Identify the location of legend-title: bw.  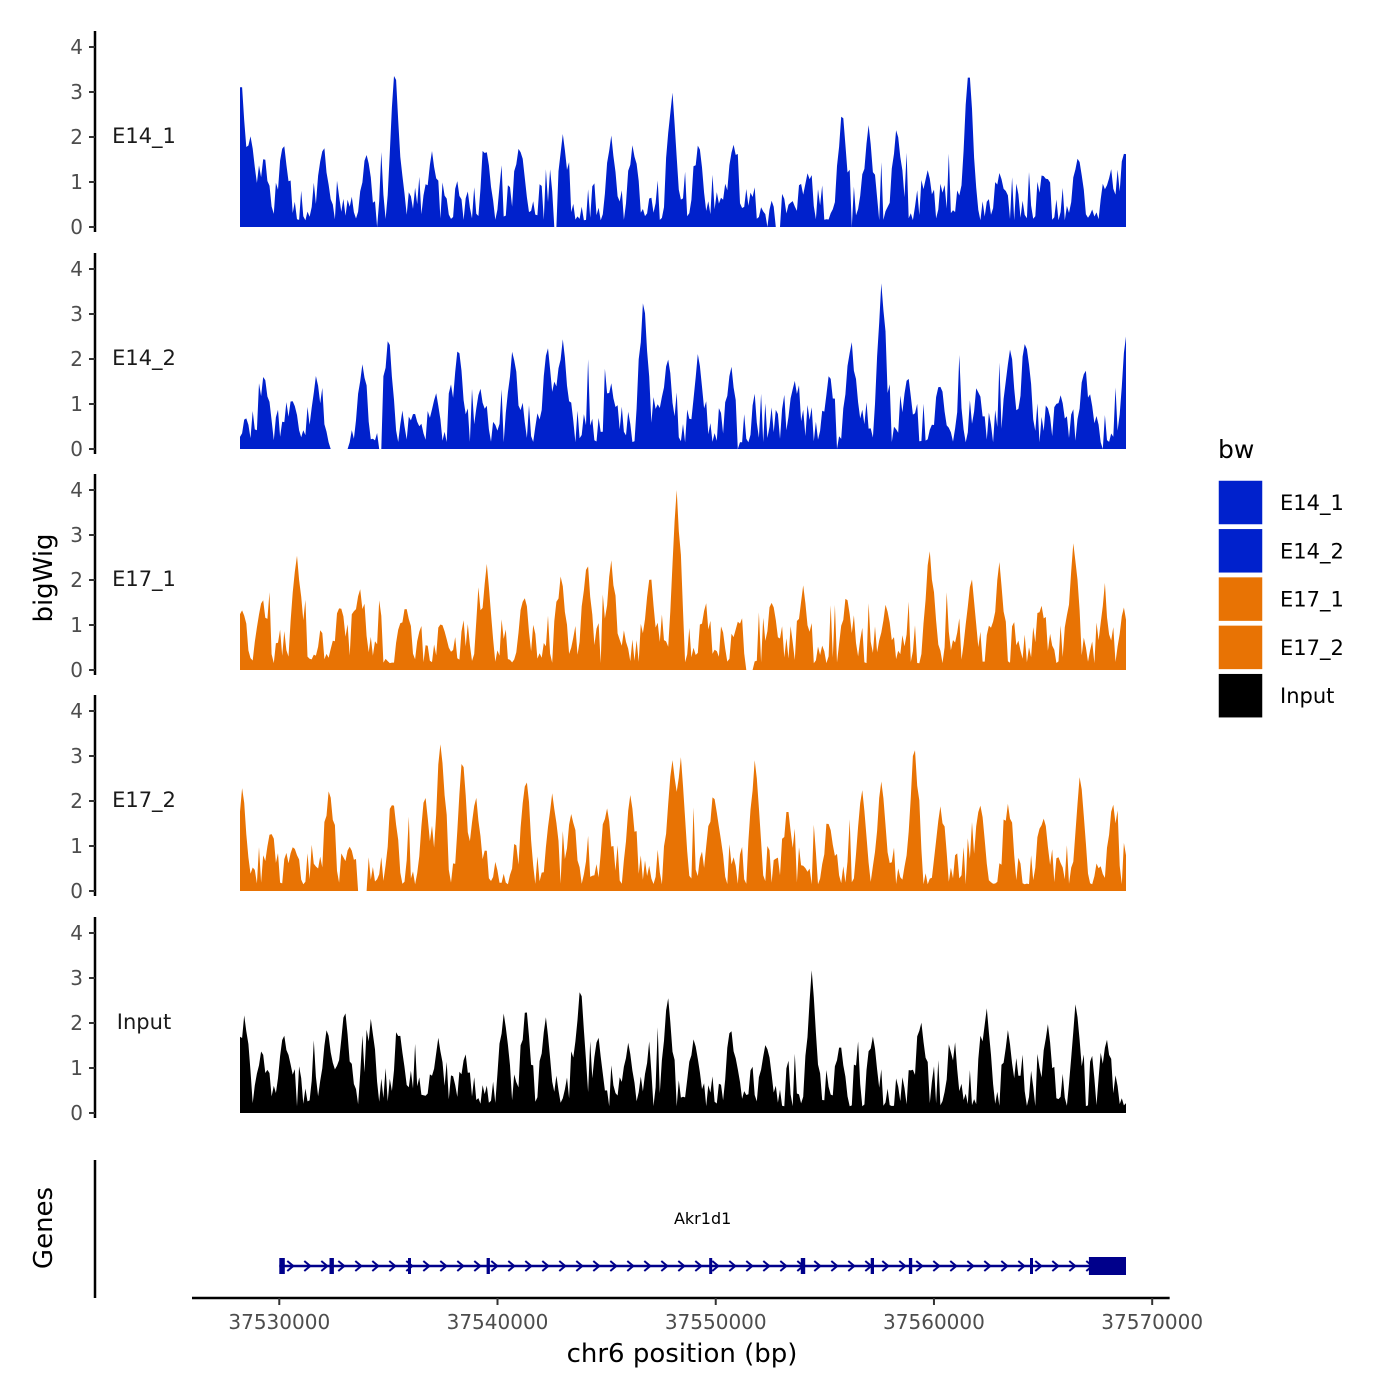
(1236, 449).